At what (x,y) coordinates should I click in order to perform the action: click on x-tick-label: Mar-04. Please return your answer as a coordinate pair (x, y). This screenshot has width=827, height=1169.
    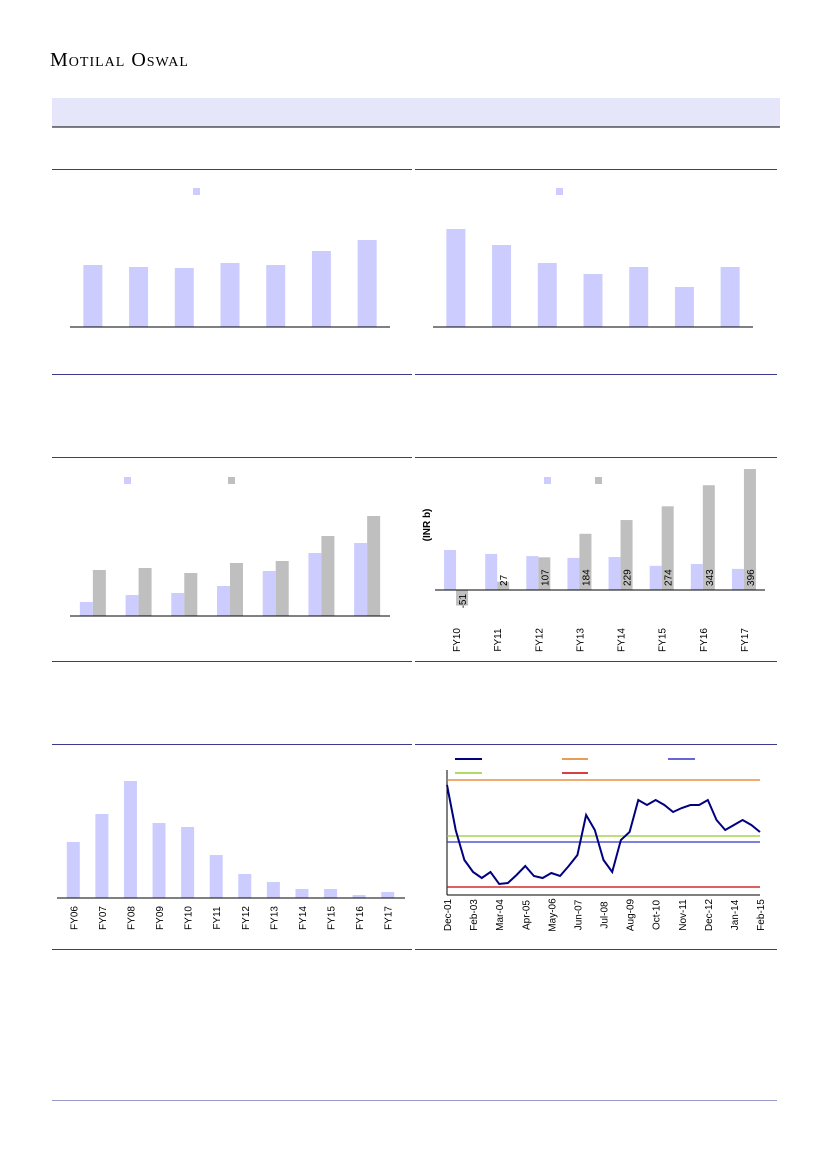
    Looking at the image, I should click on (500, 915).